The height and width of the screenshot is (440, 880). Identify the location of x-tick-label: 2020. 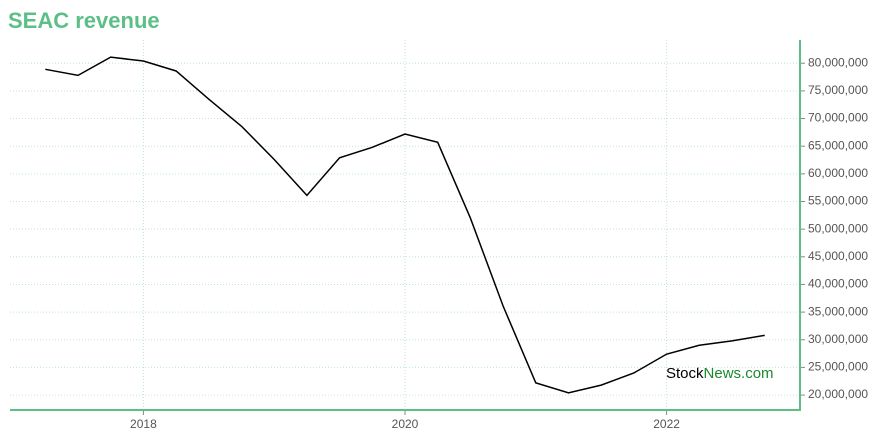
(405, 424).